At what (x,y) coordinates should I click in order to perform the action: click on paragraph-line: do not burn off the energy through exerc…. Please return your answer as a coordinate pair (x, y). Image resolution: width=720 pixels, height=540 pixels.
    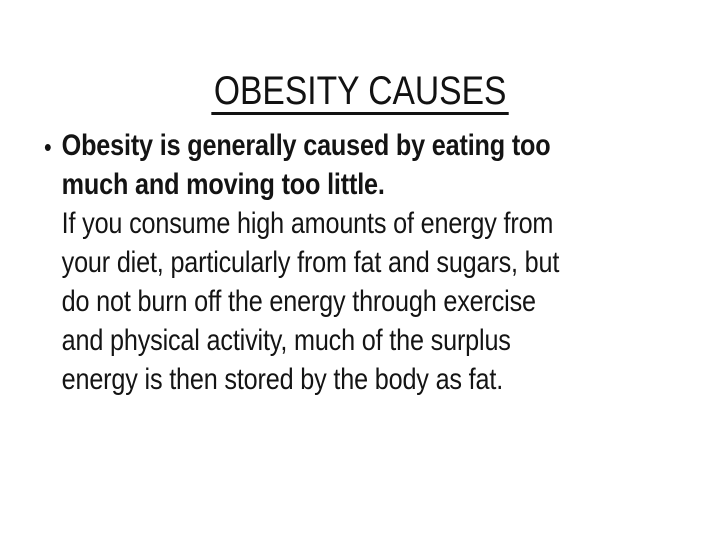
    Looking at the image, I should click on (298, 301).